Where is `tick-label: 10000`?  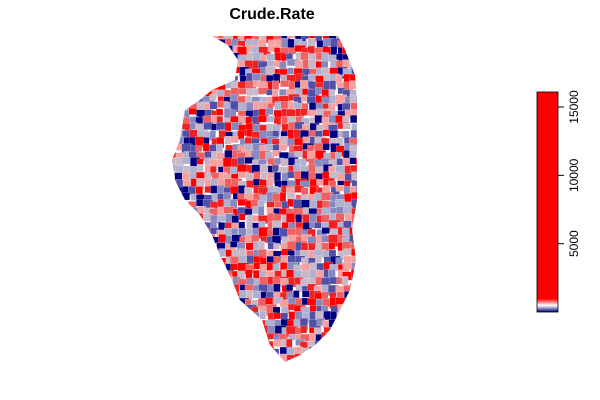
tick-label: 10000 is located at coordinates (574, 175).